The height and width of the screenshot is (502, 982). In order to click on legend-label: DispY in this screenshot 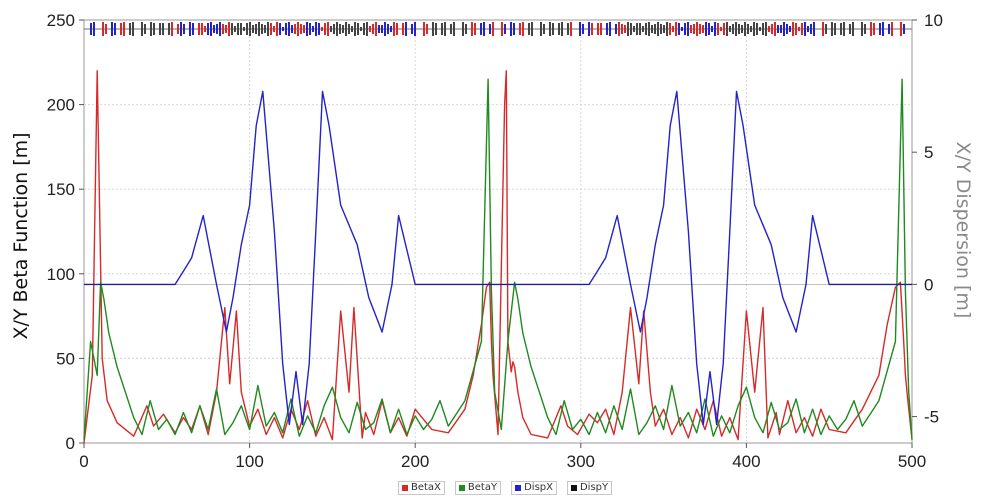, I will do `click(594, 487)`.